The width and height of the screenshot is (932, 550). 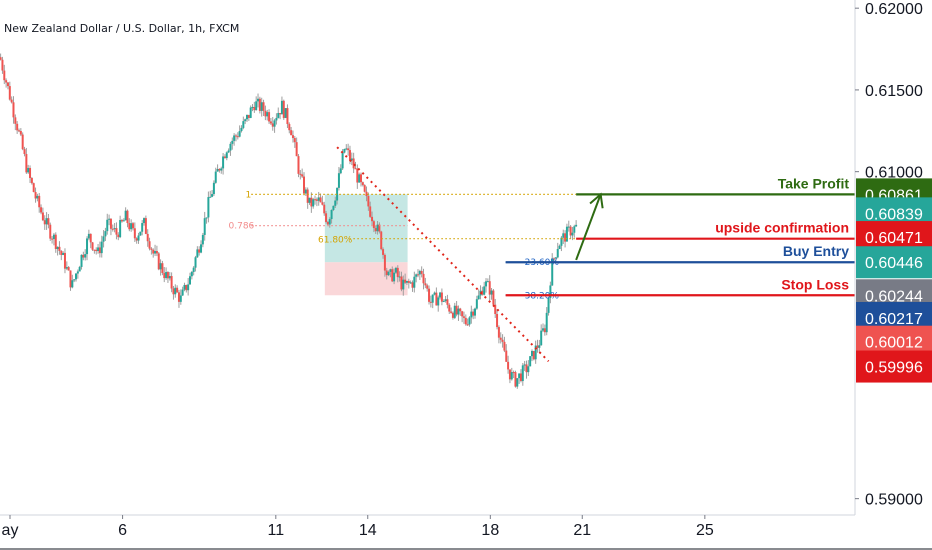 I want to click on level-label: Buy Entry, so click(x=816, y=251).